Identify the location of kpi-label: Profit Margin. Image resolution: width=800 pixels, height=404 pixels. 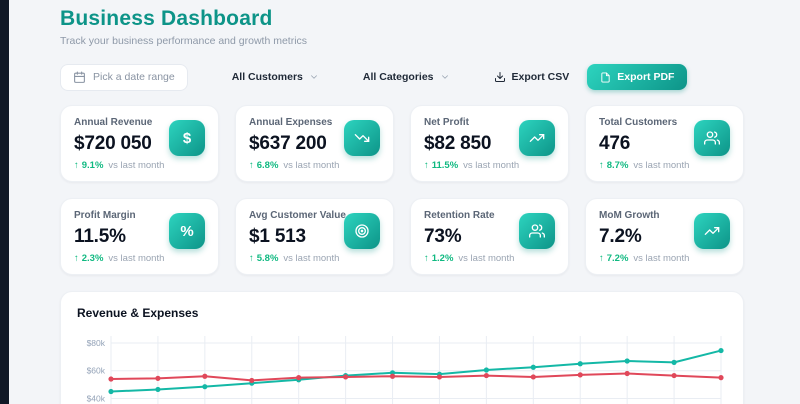
(105, 215).